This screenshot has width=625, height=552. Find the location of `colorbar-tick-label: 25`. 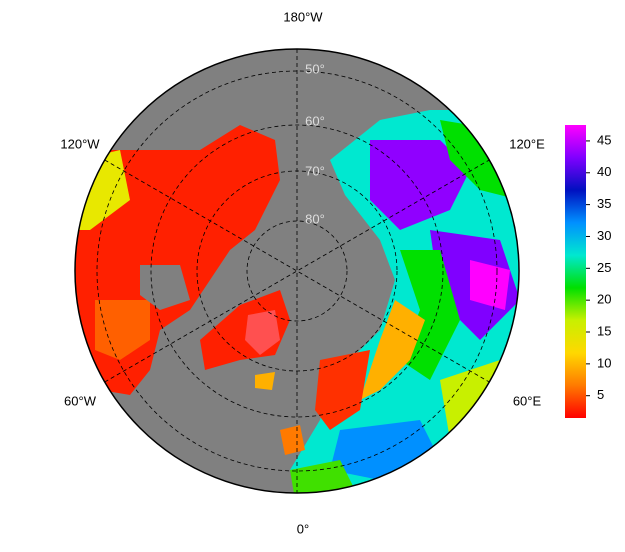

colorbar-tick-label: 25 is located at coordinates (604, 267).